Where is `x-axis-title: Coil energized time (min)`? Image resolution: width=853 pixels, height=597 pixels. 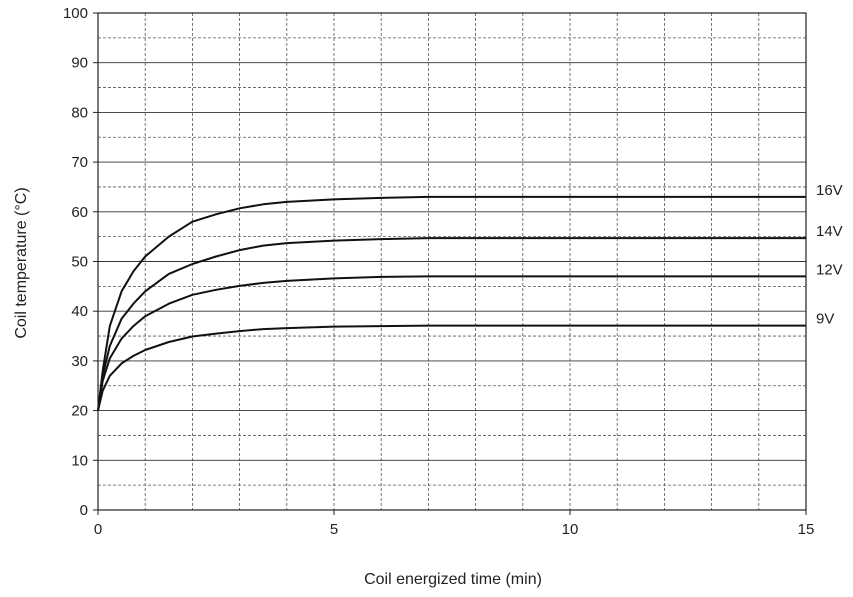
x-axis-title: Coil energized time (min) is located at coordinates (453, 579).